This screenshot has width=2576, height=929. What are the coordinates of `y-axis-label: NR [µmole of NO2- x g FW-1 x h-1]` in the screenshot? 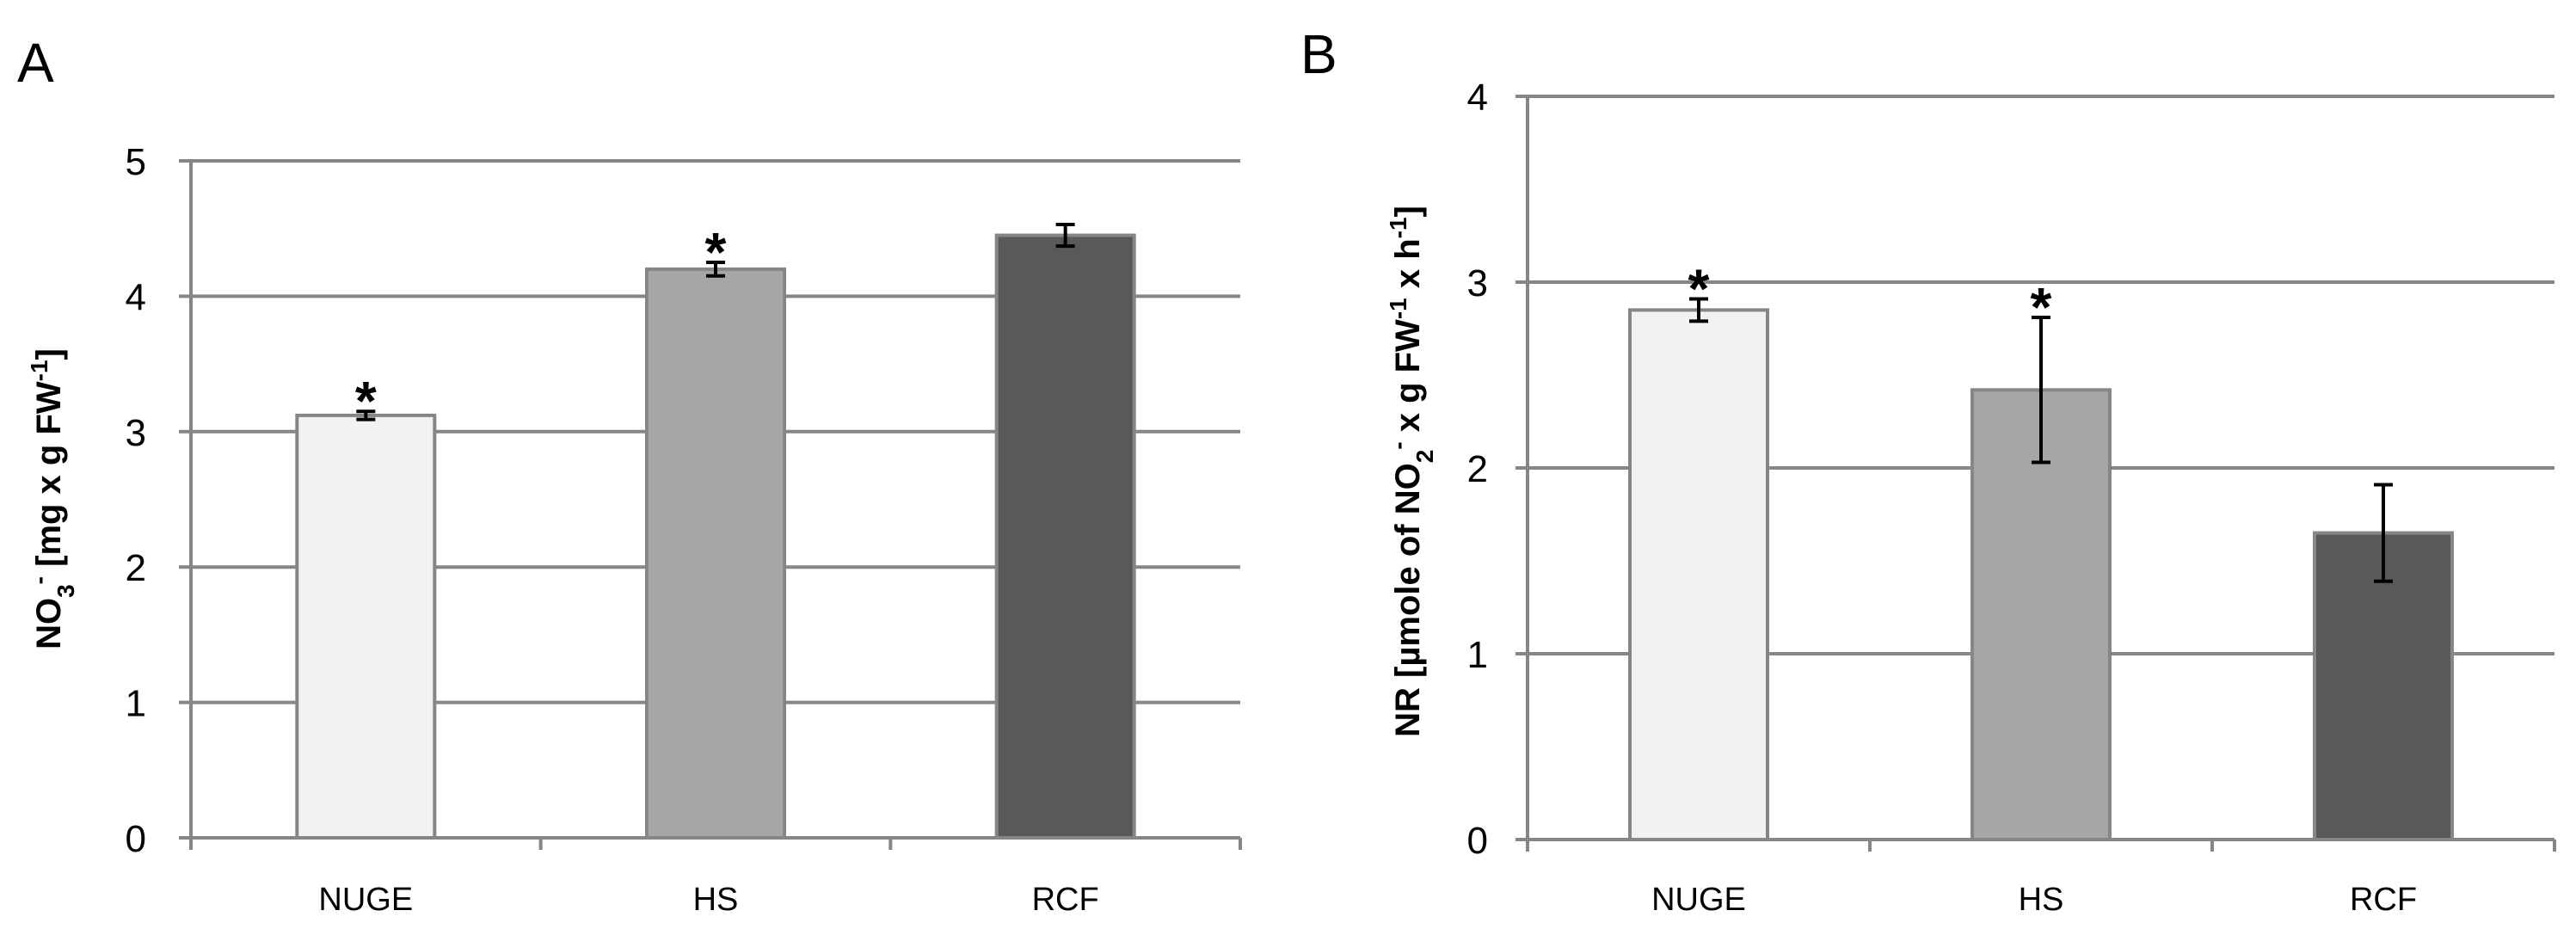 It's located at (1411, 471).